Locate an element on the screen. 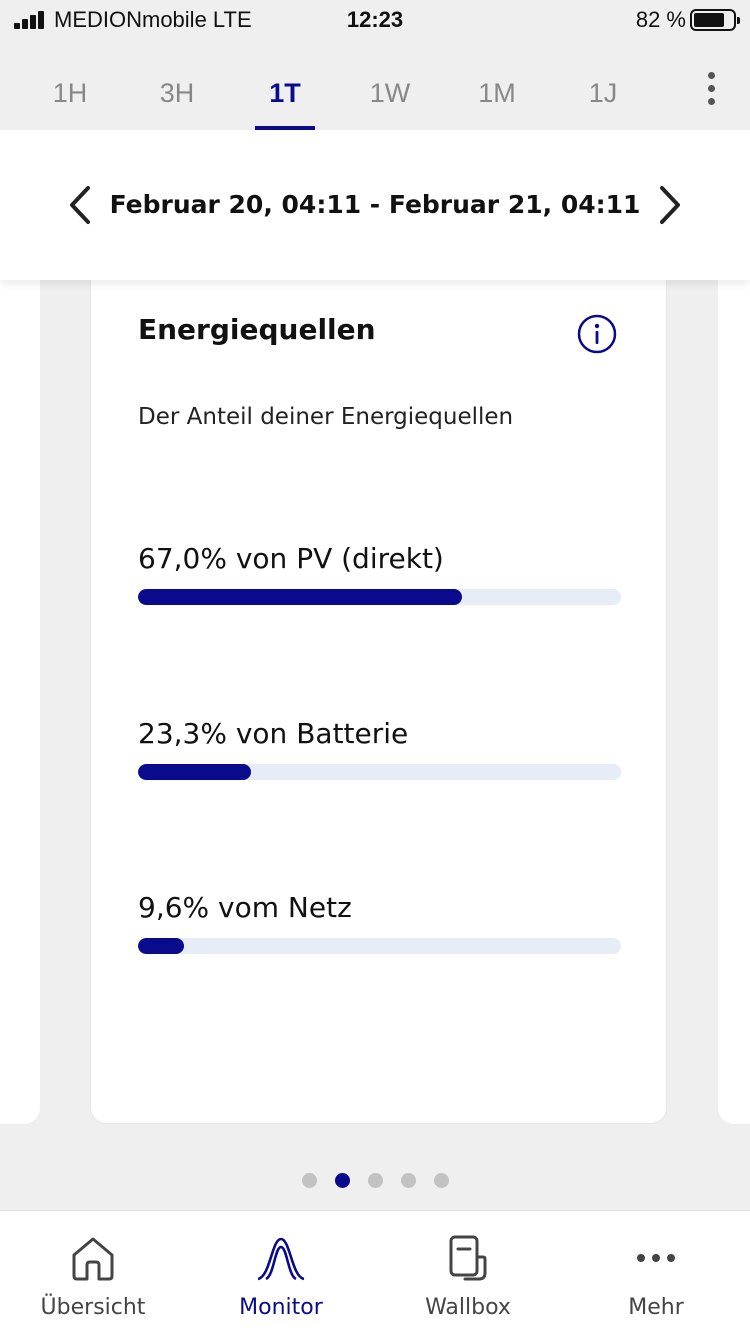 The width and height of the screenshot is (750, 1334). nav-wallbox: Wallbox is located at coordinates (468, 1272).